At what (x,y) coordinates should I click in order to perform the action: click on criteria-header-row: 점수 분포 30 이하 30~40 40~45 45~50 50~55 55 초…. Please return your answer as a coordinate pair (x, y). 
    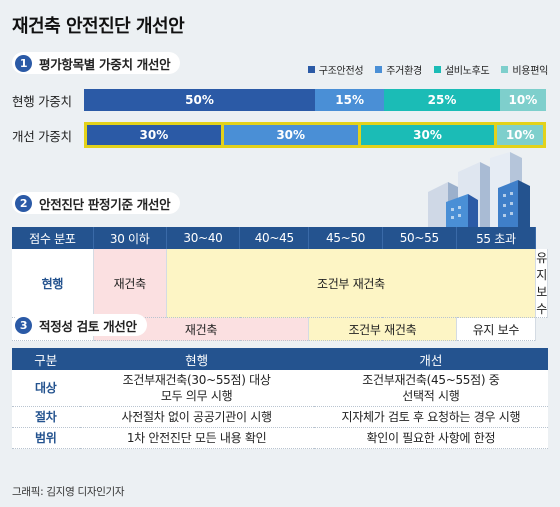
    Looking at the image, I should click on (280, 238).